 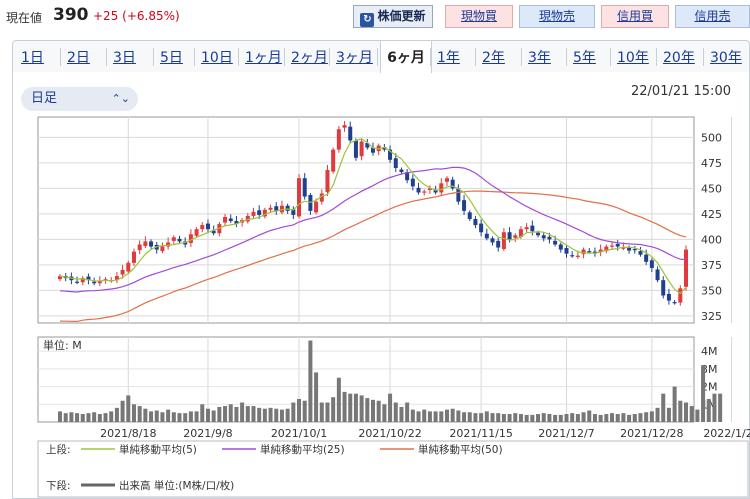 What do you see at coordinates (128, 433) in the screenshot?
I see `x-tick-label: 2021/8/18` at bounding box center [128, 433].